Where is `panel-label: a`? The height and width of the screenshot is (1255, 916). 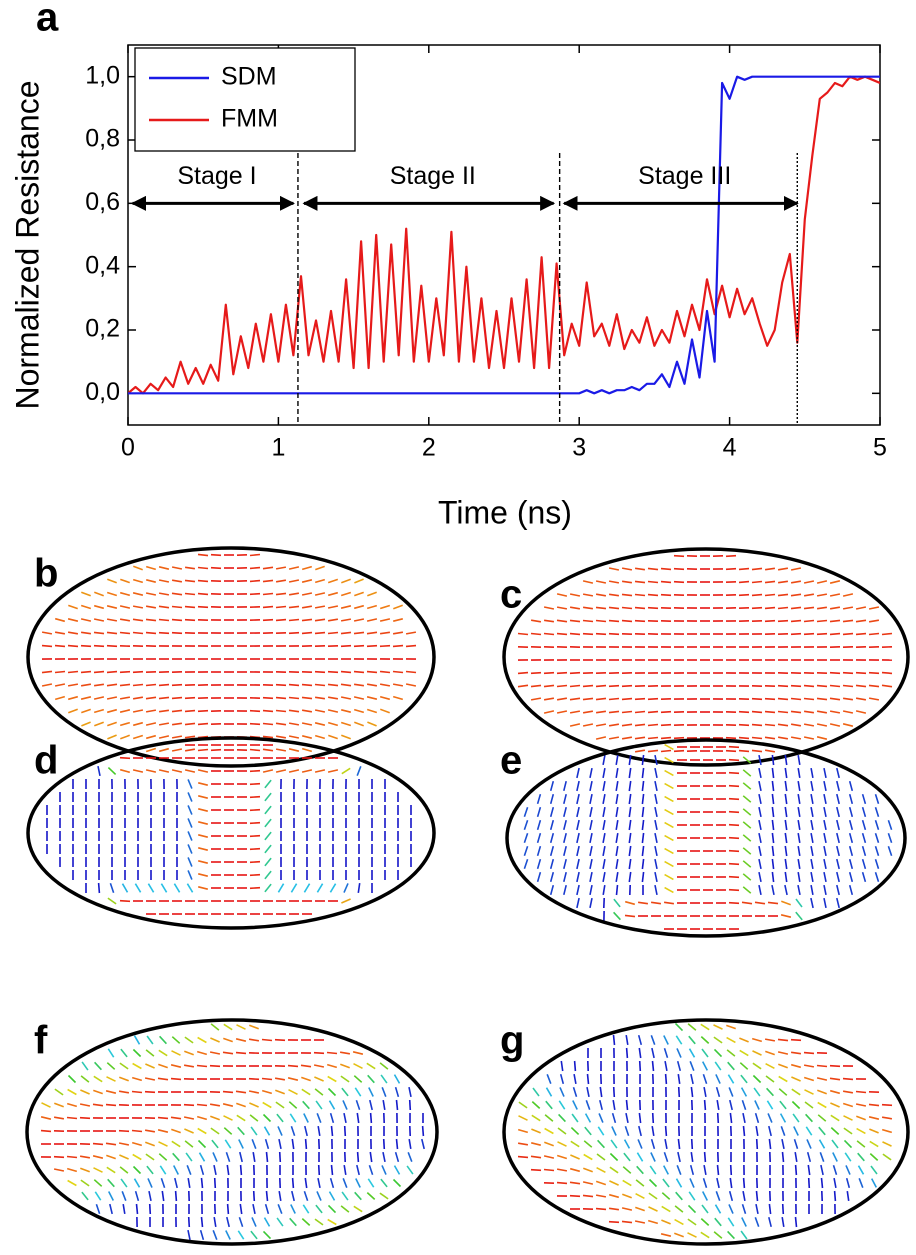
panel-label: a is located at coordinates (47, 20).